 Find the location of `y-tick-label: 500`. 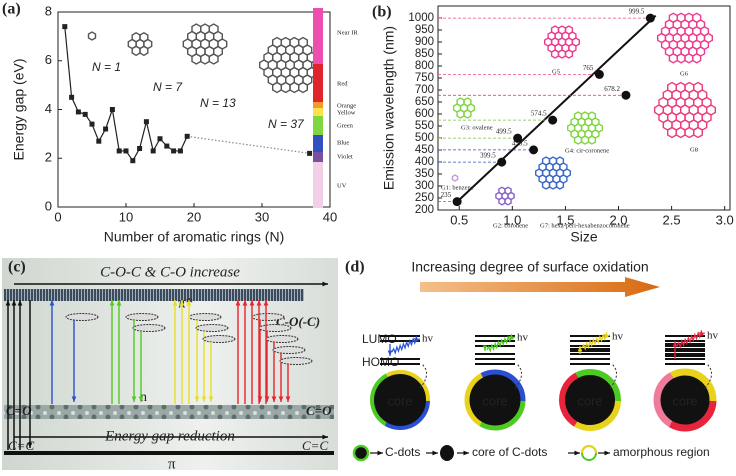

y-tick-label: 500 is located at coordinates (424, 138).